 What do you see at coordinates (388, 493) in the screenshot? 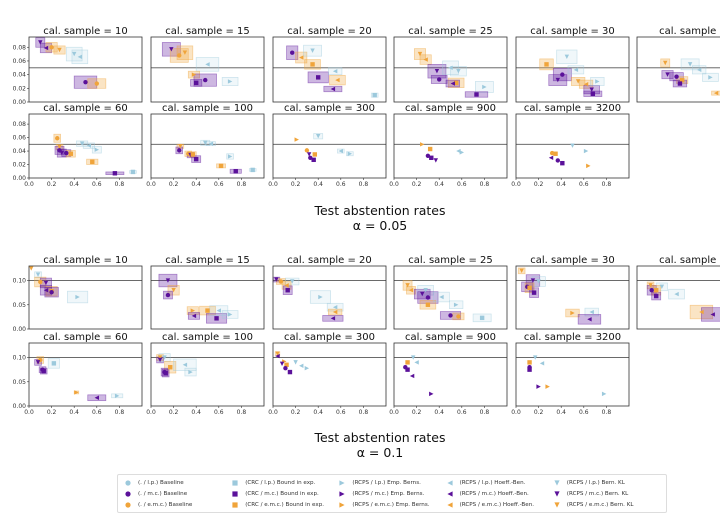
I see `legend-label: (RCPS / m.c.) Emp. Berns.` at bounding box center [388, 493].